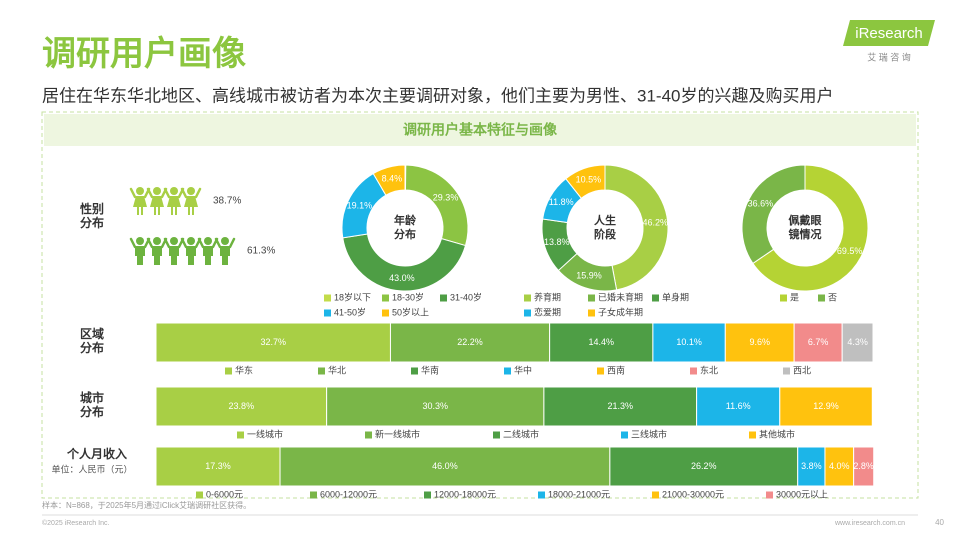 This screenshot has width=960, height=540. Describe the element at coordinates (430, 369) in the screenshot. I see `legend-label: 华南` at that location.